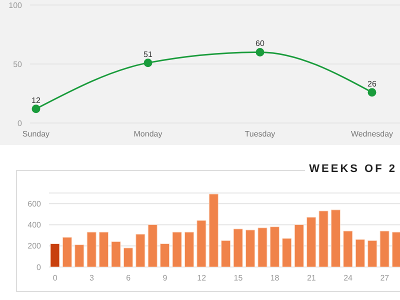 The width and height of the screenshot is (400, 300). I want to click on x-tick-label: Monday, so click(148, 134).